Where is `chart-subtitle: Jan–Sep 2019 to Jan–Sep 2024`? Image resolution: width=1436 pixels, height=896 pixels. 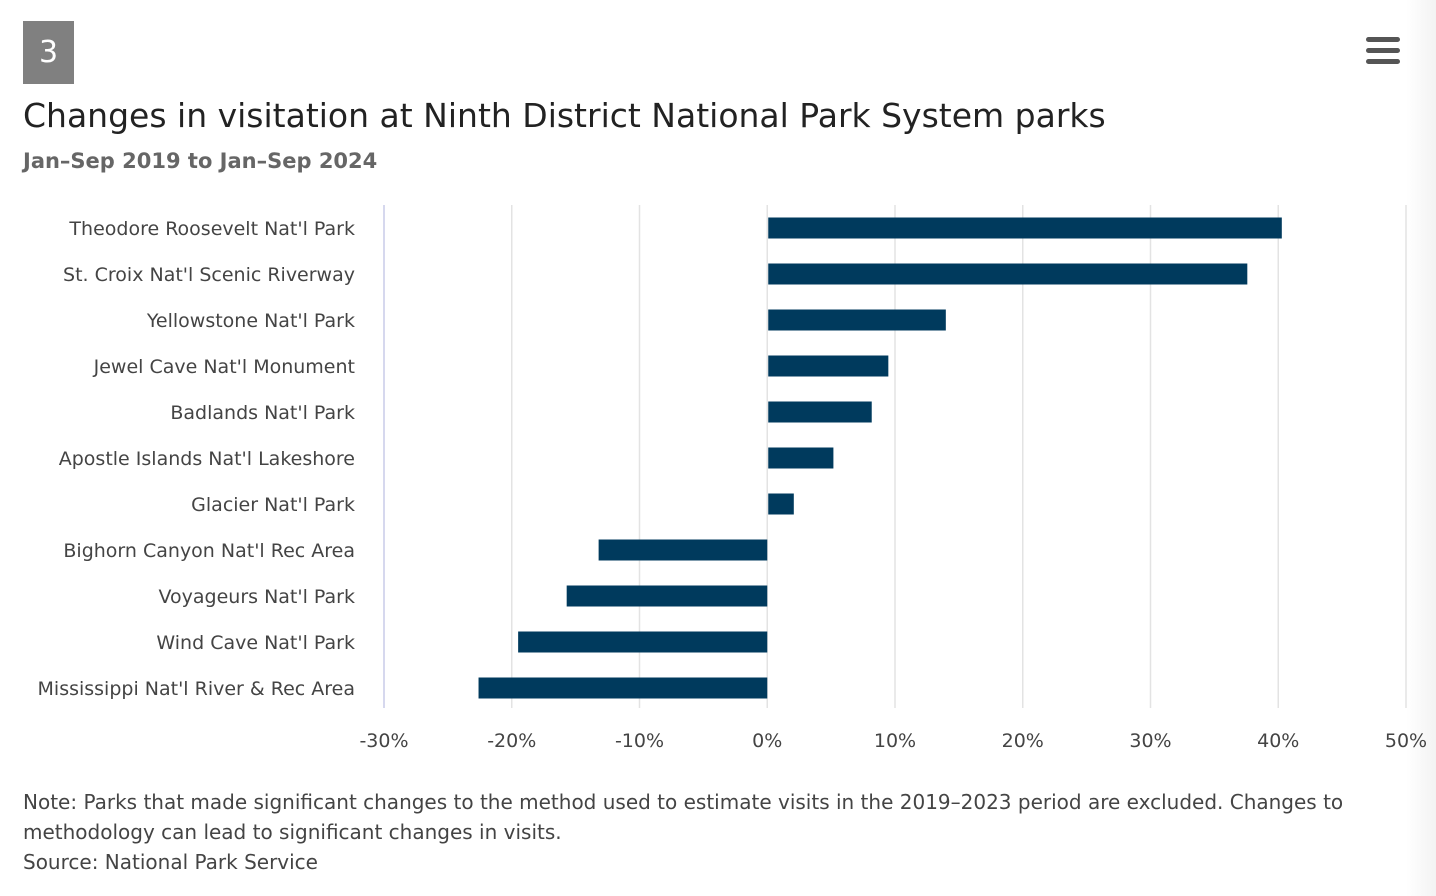 chart-subtitle: Jan–Sep 2019 to Jan–Sep 2024 is located at coordinates (200, 161).